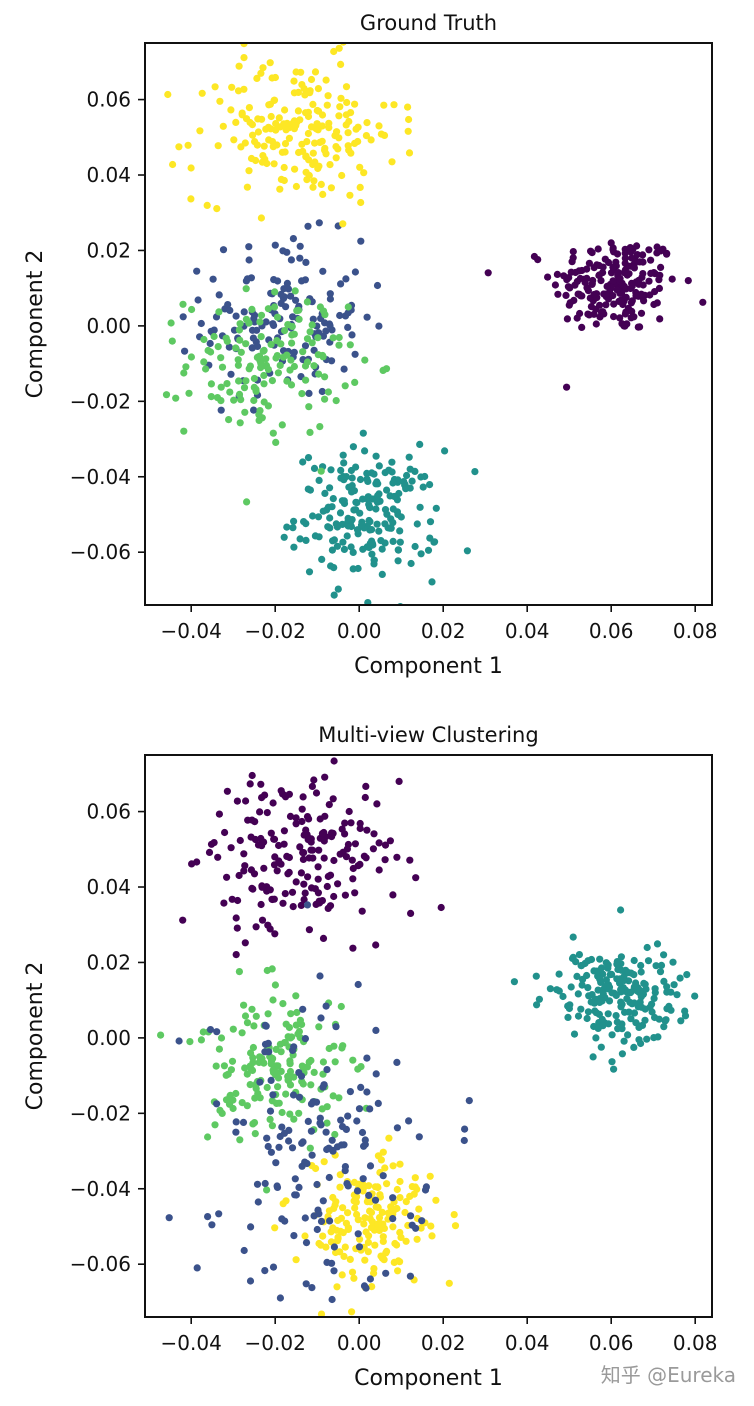 The height and width of the screenshot is (1406, 754). What do you see at coordinates (108, 100) in the screenshot?
I see `y-tick-label: 0.06` at bounding box center [108, 100].